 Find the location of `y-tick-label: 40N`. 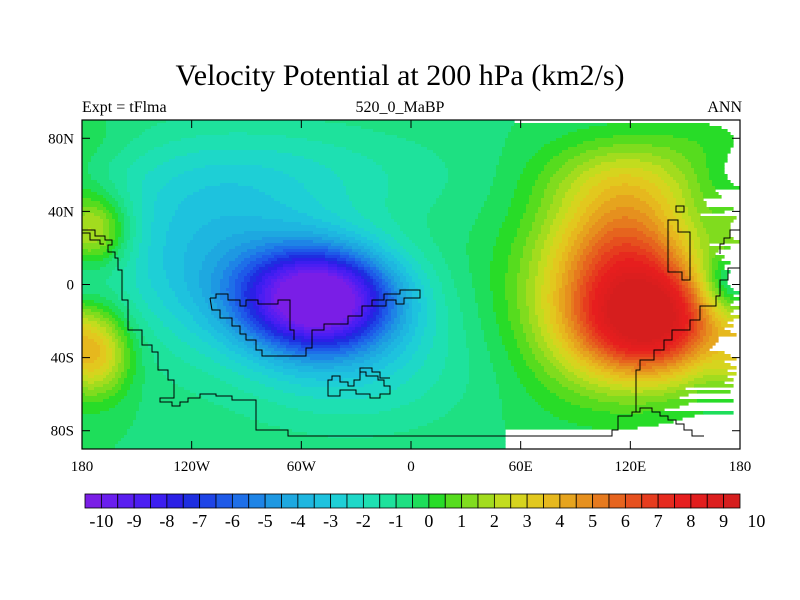

y-tick-label: 40N is located at coordinates (61, 212).